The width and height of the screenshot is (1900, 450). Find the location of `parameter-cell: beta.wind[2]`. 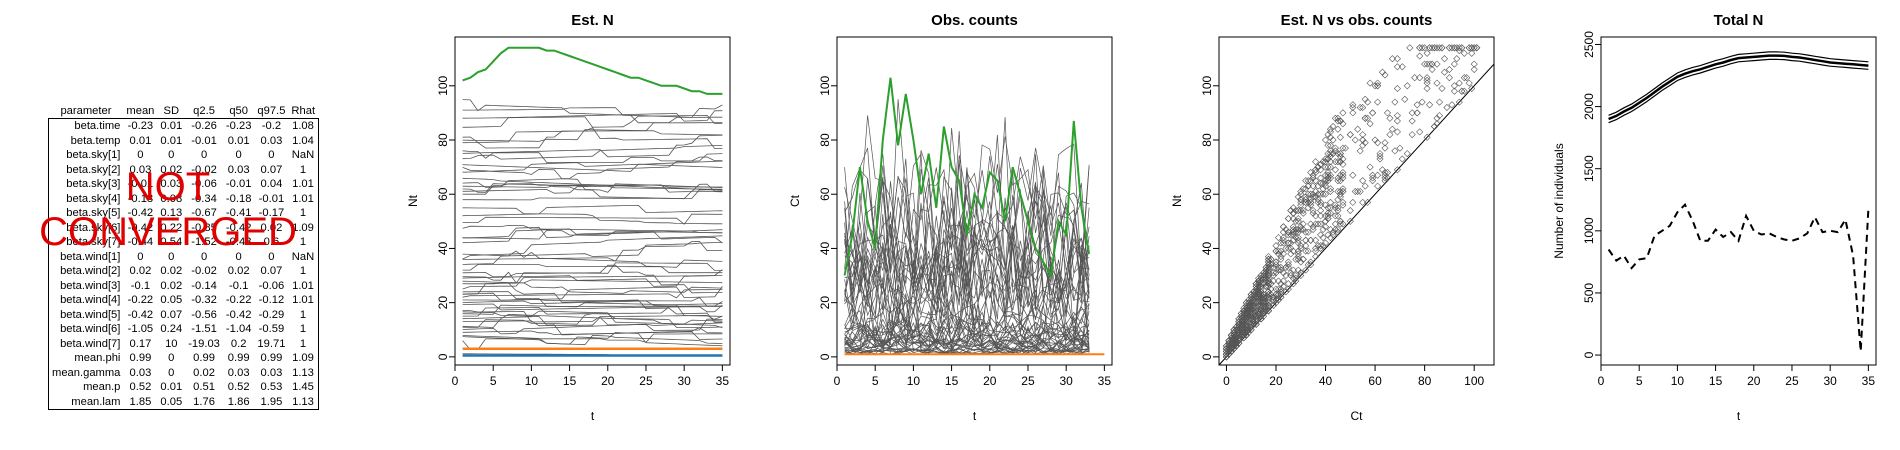

parameter-cell: beta.wind[2] is located at coordinates (90, 271).